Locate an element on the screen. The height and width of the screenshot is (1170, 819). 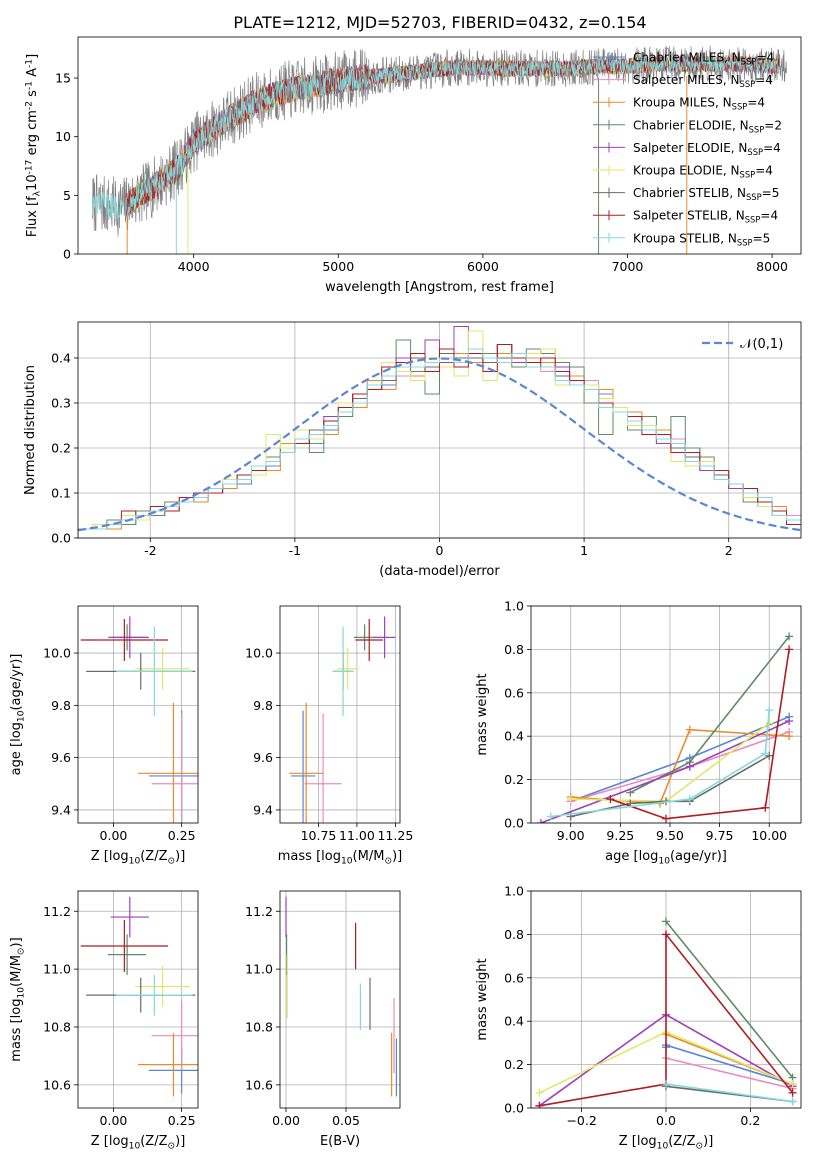
legend-label: Chabrier STELIB, NSSP=5 is located at coordinates (706, 194).